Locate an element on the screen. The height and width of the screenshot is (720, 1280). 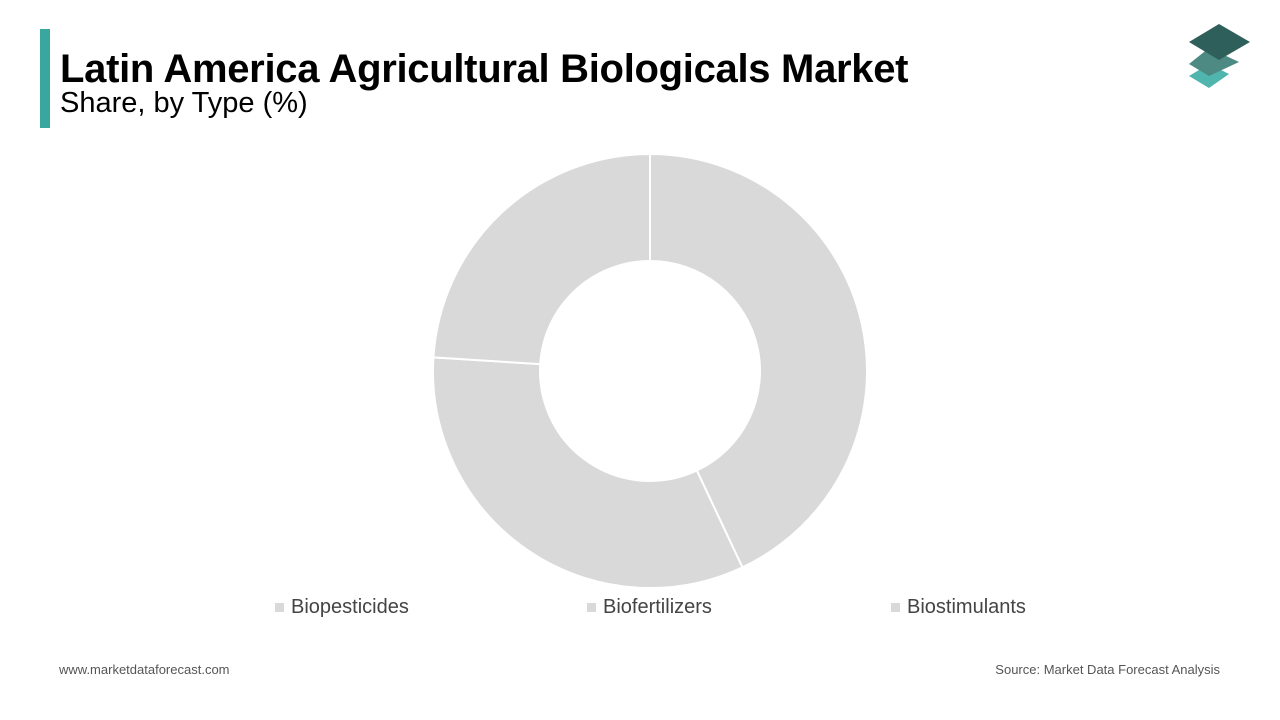
legend-label: Biostimulants is located at coordinates (966, 606).